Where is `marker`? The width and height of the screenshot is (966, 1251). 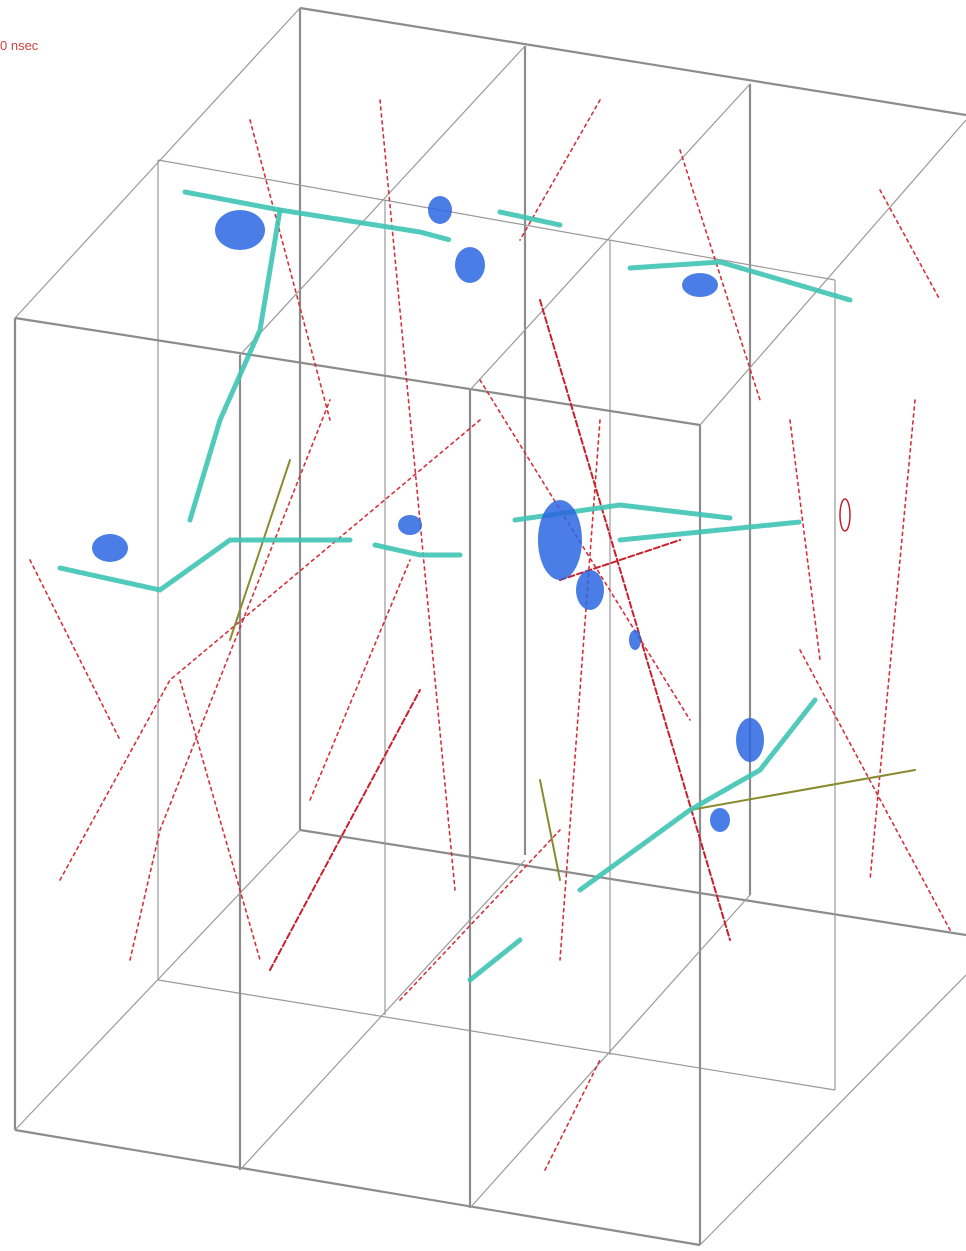
marker is located at coordinates (845, 515).